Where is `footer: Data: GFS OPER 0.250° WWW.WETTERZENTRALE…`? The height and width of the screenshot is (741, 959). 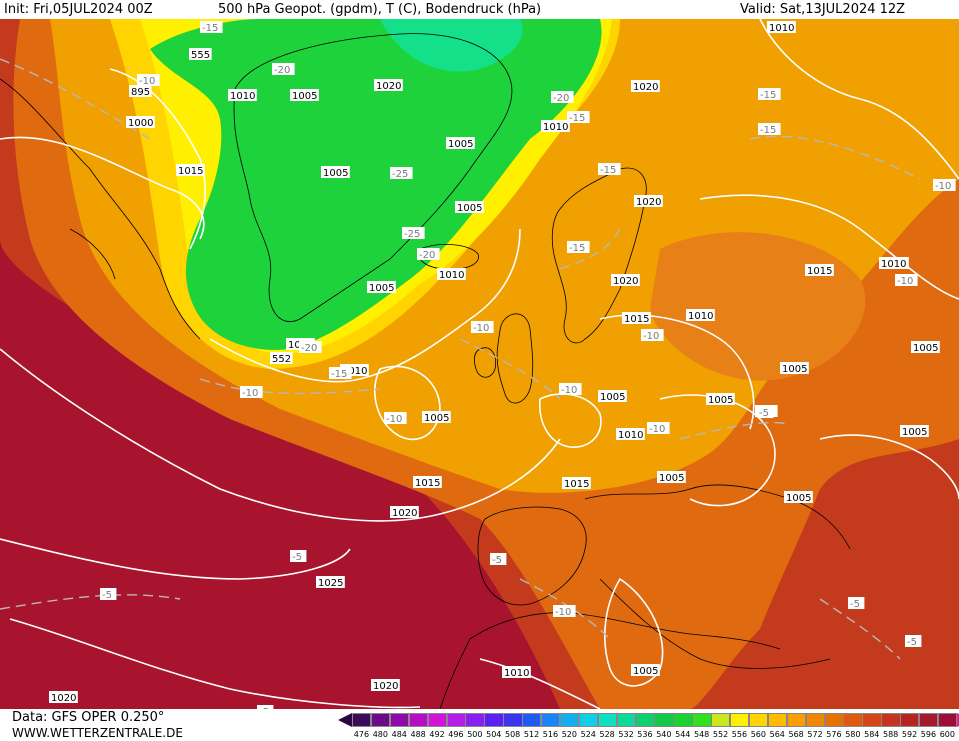 footer: Data: GFS OPER 0.250° WWW.WETTERZENTRALE… is located at coordinates (479, 725).